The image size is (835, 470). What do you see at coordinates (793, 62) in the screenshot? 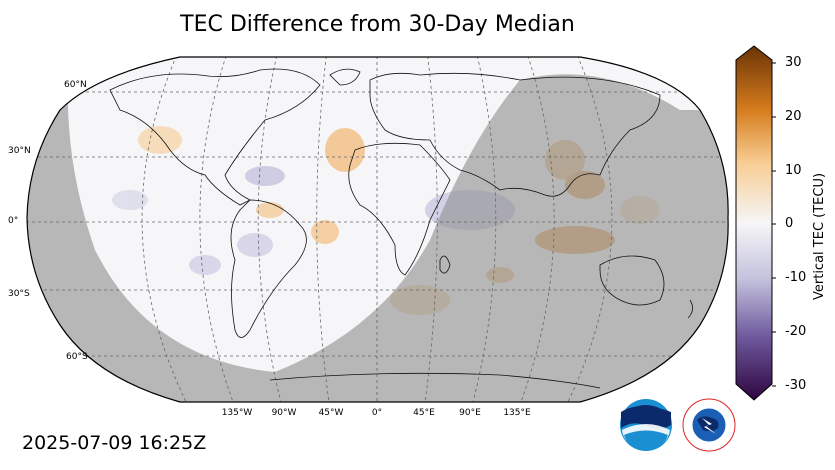
I see `colorbar-tick-30: 30` at bounding box center [793, 62].